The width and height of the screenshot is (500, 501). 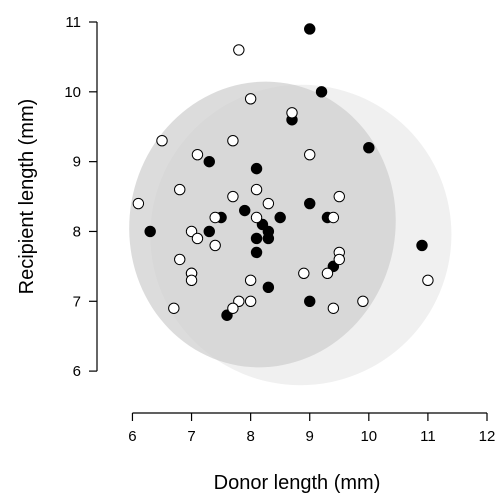 I want to click on x-axis-ticks: 6 7 8 9 10 11 12, so click(x=311, y=429).